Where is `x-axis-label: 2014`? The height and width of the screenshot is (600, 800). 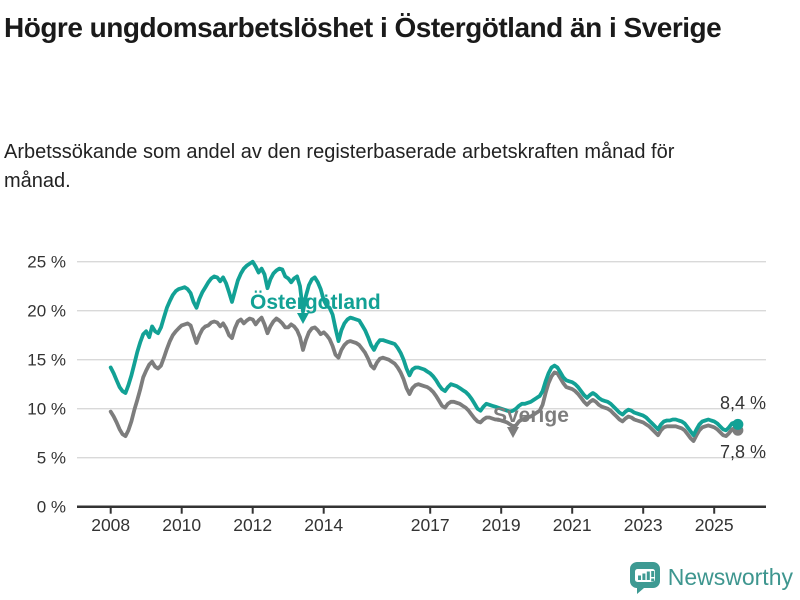 x-axis-label: 2014 is located at coordinates (323, 525).